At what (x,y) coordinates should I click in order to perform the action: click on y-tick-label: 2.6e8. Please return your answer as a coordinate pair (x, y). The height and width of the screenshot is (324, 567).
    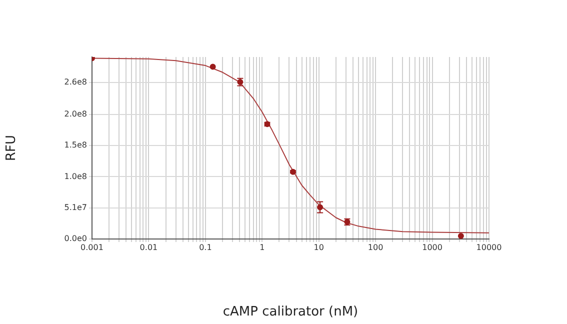
    Looking at the image, I should click on (75, 82).